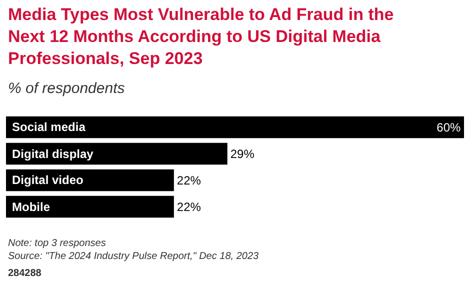 Image resolution: width=470 pixels, height=286 pixels. What do you see at coordinates (67, 88) in the screenshot?
I see `chart-subtitle: % of respondents` at bounding box center [67, 88].